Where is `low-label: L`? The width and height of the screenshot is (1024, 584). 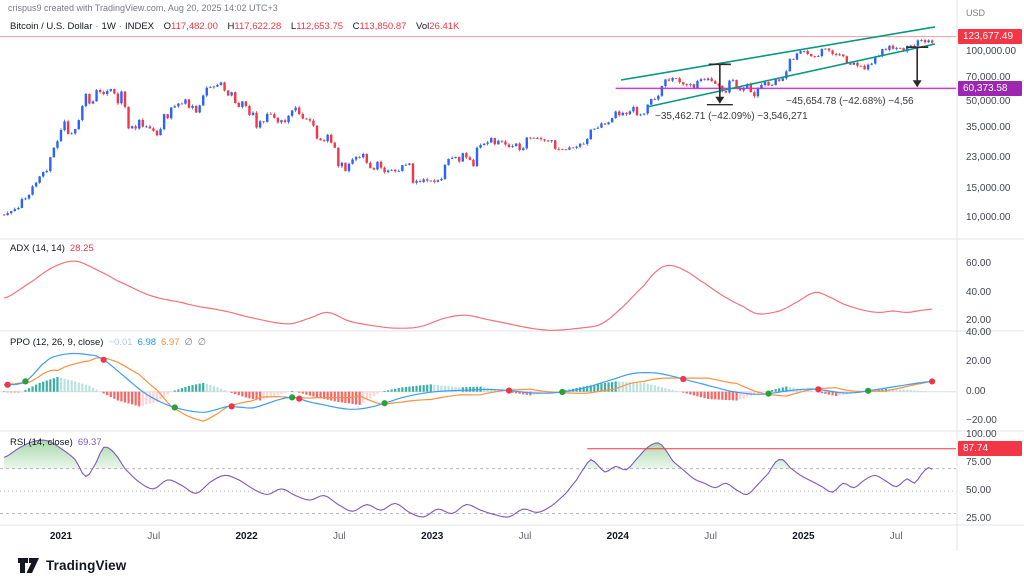 low-label: L is located at coordinates (293, 26).